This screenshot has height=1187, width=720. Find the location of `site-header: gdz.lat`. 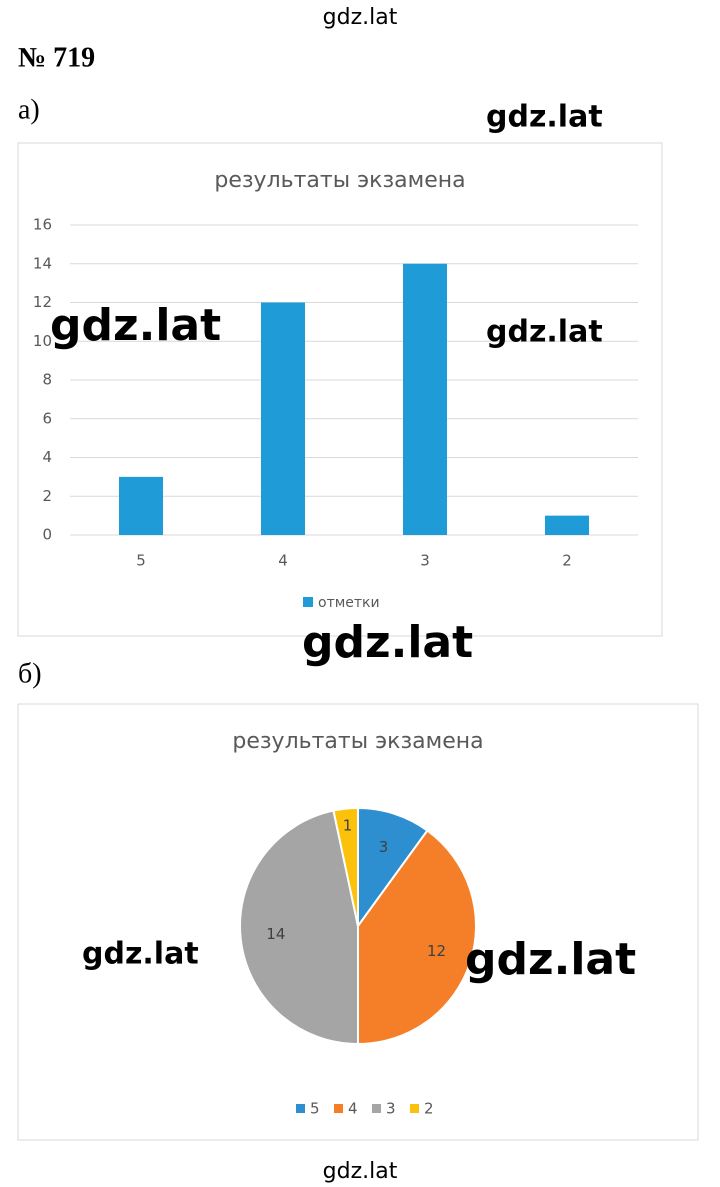

site-header: gdz.lat is located at coordinates (360, 17).